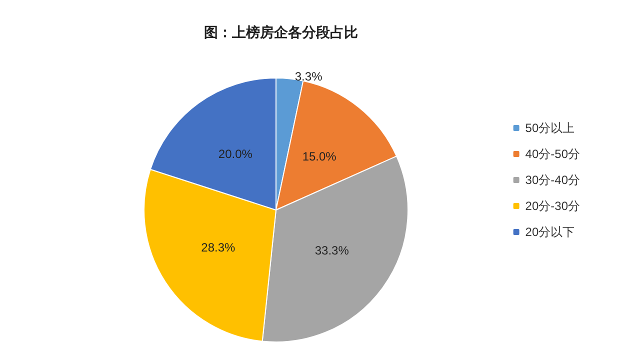 Image resolution: width=633 pixels, height=360 pixels. I want to click on legend-label: 50分以上, so click(550, 128).